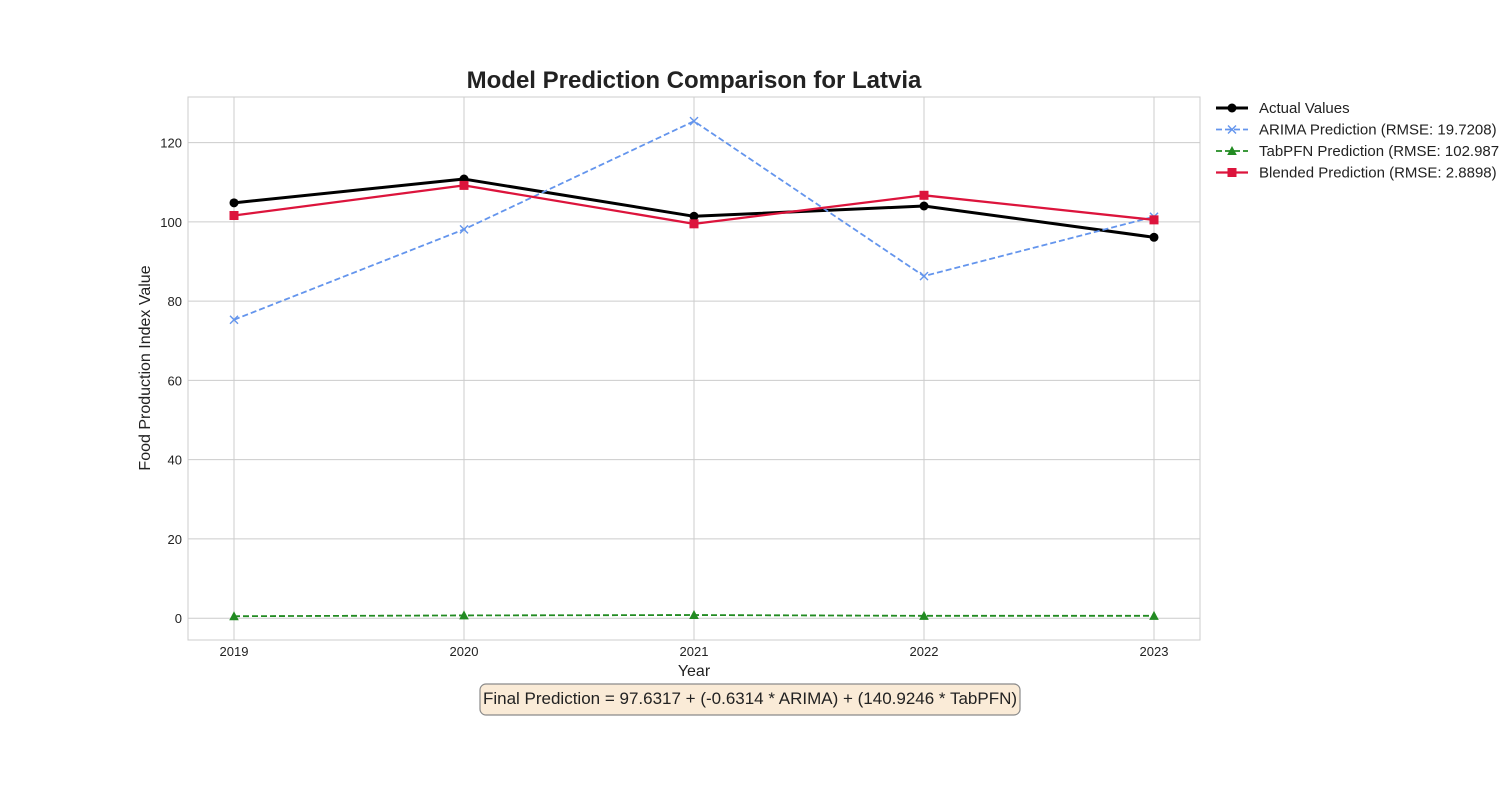  I want to click on legend-entry-actual: Actual Values, so click(1283, 108).